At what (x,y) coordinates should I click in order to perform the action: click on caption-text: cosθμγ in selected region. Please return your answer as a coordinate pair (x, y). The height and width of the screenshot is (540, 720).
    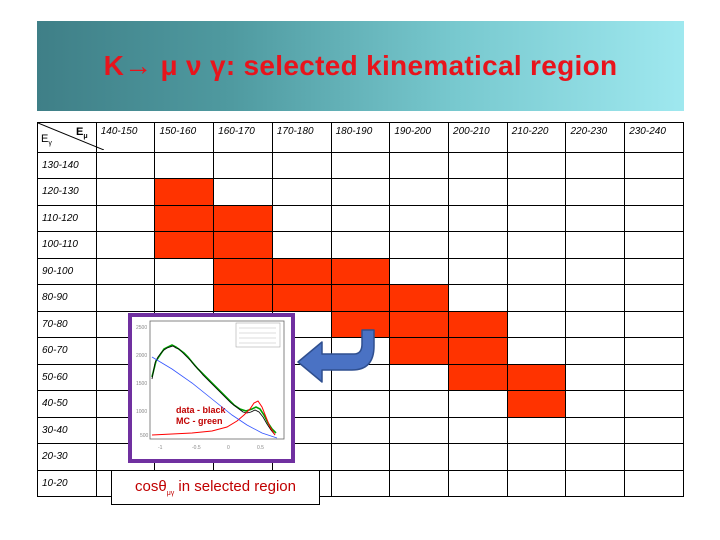
    Looking at the image, I should click on (215, 487).